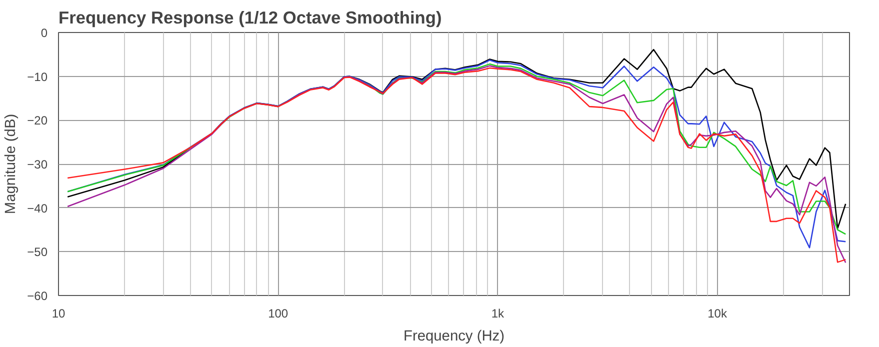 This screenshot has height=347, width=879. I want to click on x-tick-label: 10, so click(59, 313).